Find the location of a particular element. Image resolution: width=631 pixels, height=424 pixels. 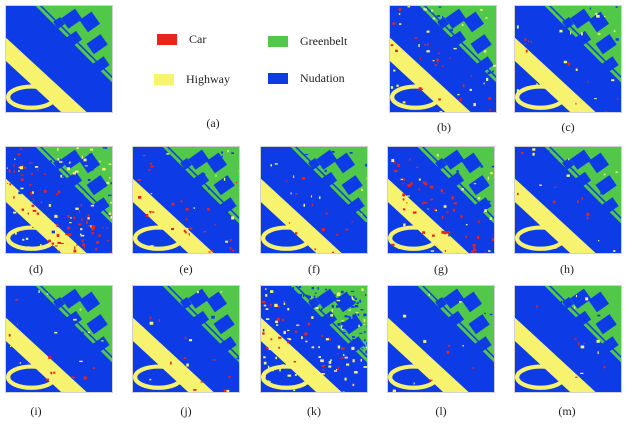

caption-a: (a) is located at coordinates (213, 123).